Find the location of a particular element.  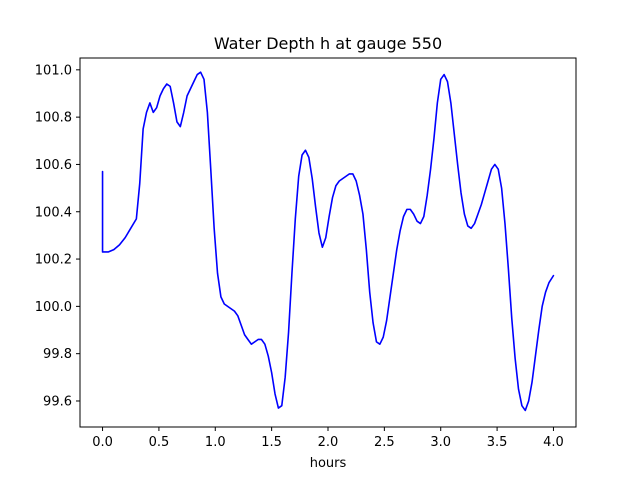

x-tick-label: 1.0 is located at coordinates (215, 442).